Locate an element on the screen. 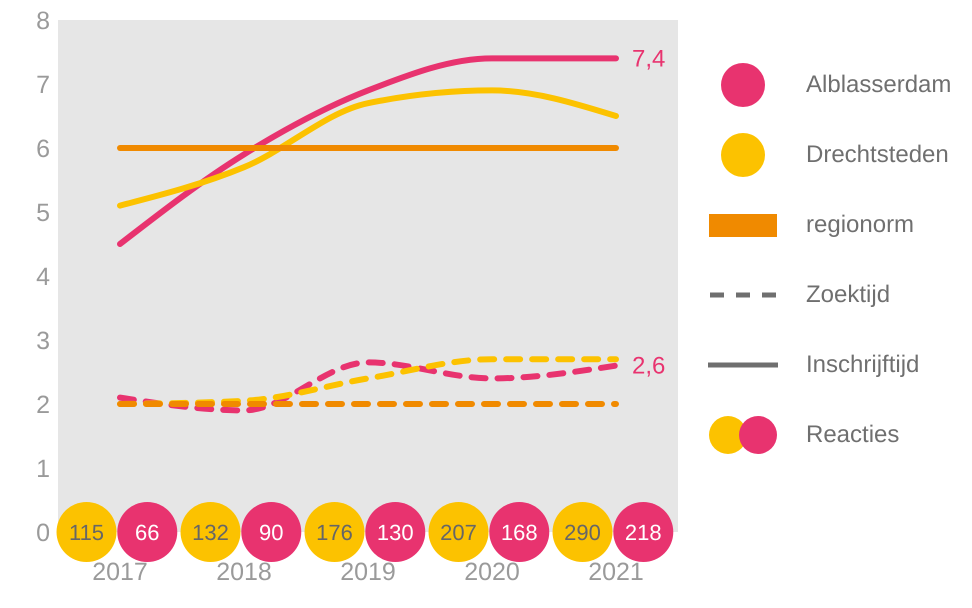  annotation: 130 is located at coordinates (395, 532).